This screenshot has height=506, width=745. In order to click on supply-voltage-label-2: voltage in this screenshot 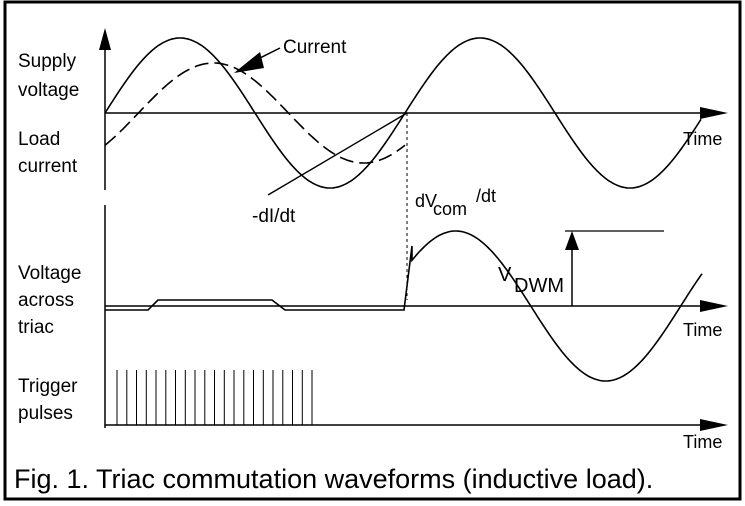, I will do `click(48, 90)`.